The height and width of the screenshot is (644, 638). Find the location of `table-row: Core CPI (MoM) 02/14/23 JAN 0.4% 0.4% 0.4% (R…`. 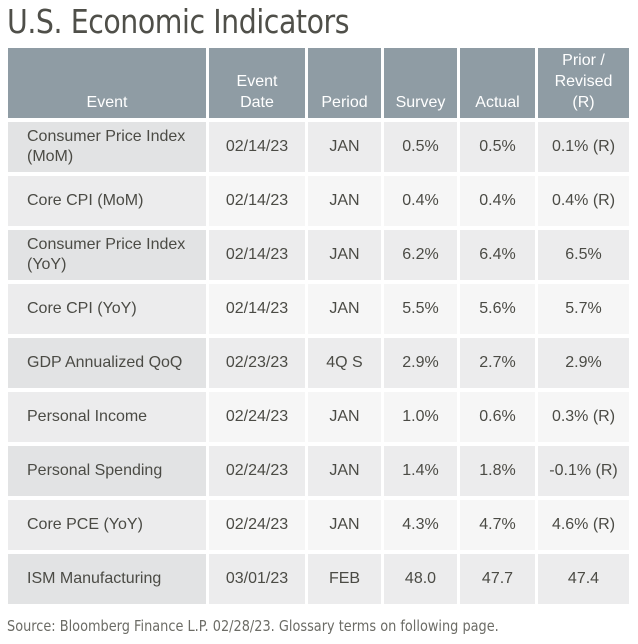

table-row: Core CPI (MoM) 02/14/23 JAN 0.4% 0.4% 0.4% (R… is located at coordinates (318, 201).